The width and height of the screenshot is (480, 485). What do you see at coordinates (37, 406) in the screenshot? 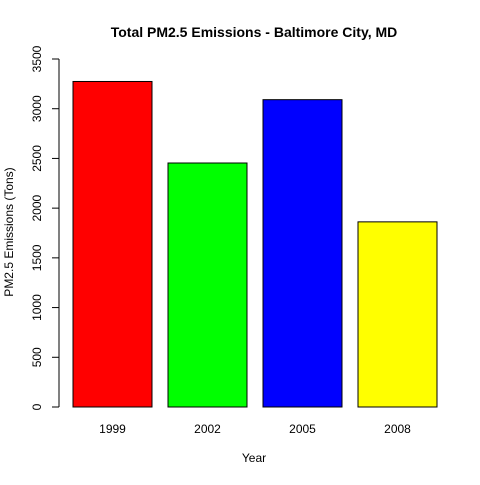
I see `y-tick-label-0: 0` at bounding box center [37, 406].